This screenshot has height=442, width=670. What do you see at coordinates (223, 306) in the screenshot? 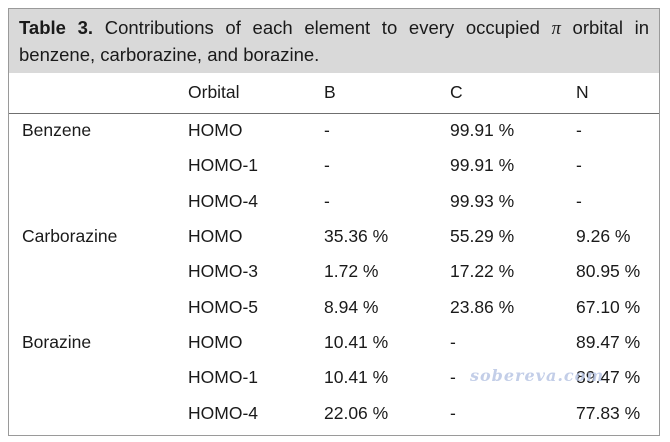
I see `orbital-cell: HOMO-5` at bounding box center [223, 306].